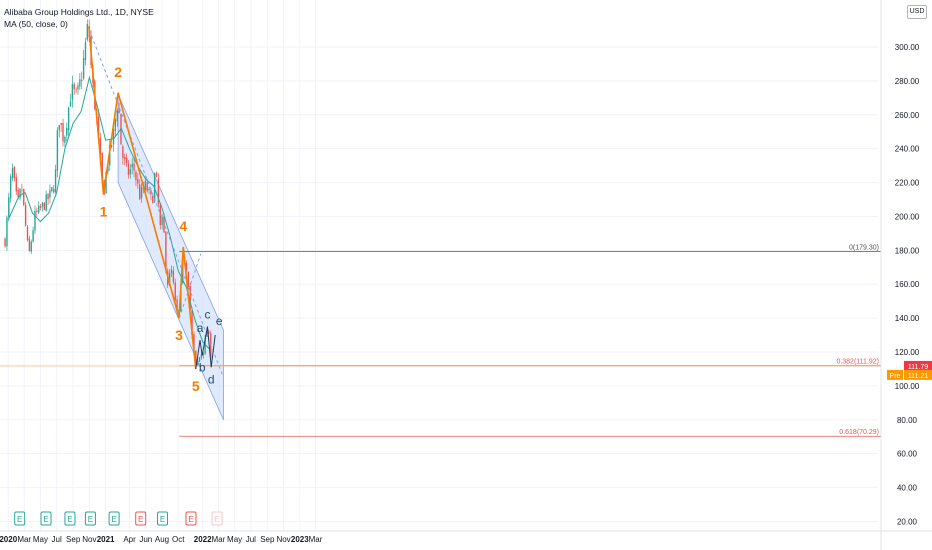 This screenshot has width=932, height=550. What do you see at coordinates (73, 539) in the screenshot?
I see `x-tick-label: Sep` at bounding box center [73, 539].